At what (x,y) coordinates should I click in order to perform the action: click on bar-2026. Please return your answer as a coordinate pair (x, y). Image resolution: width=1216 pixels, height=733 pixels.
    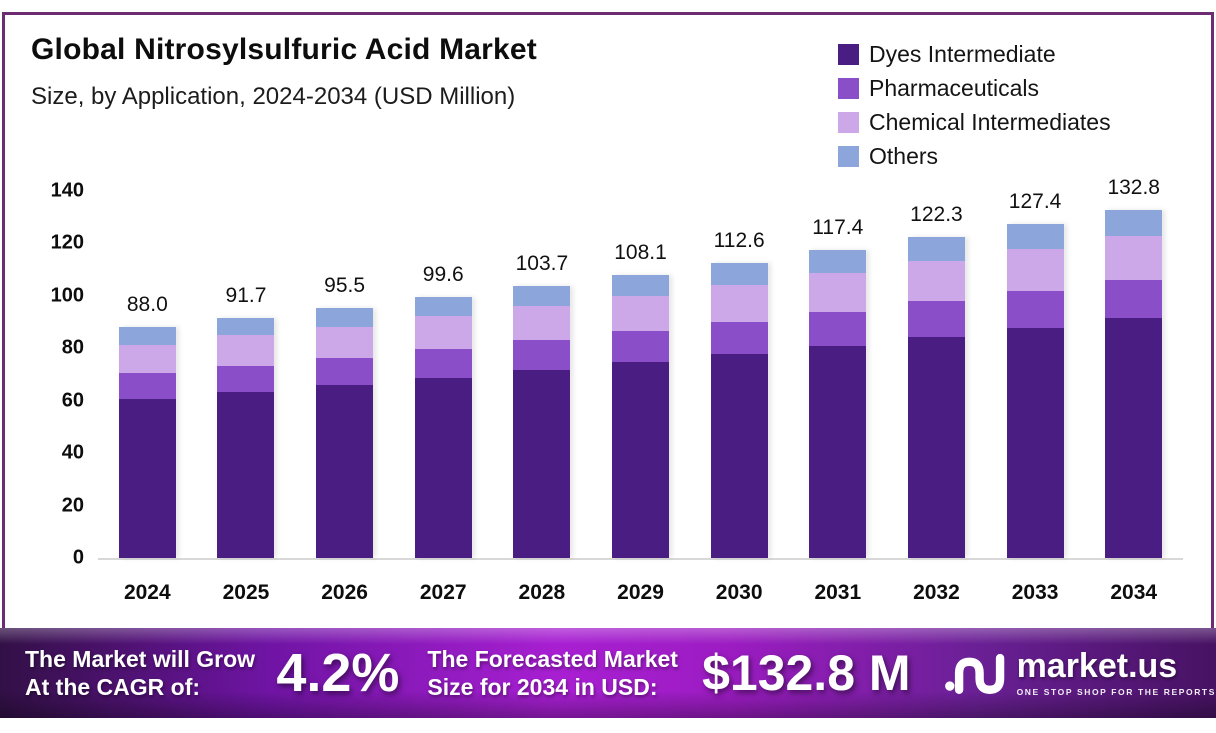
    Looking at the image, I should click on (345, 432).